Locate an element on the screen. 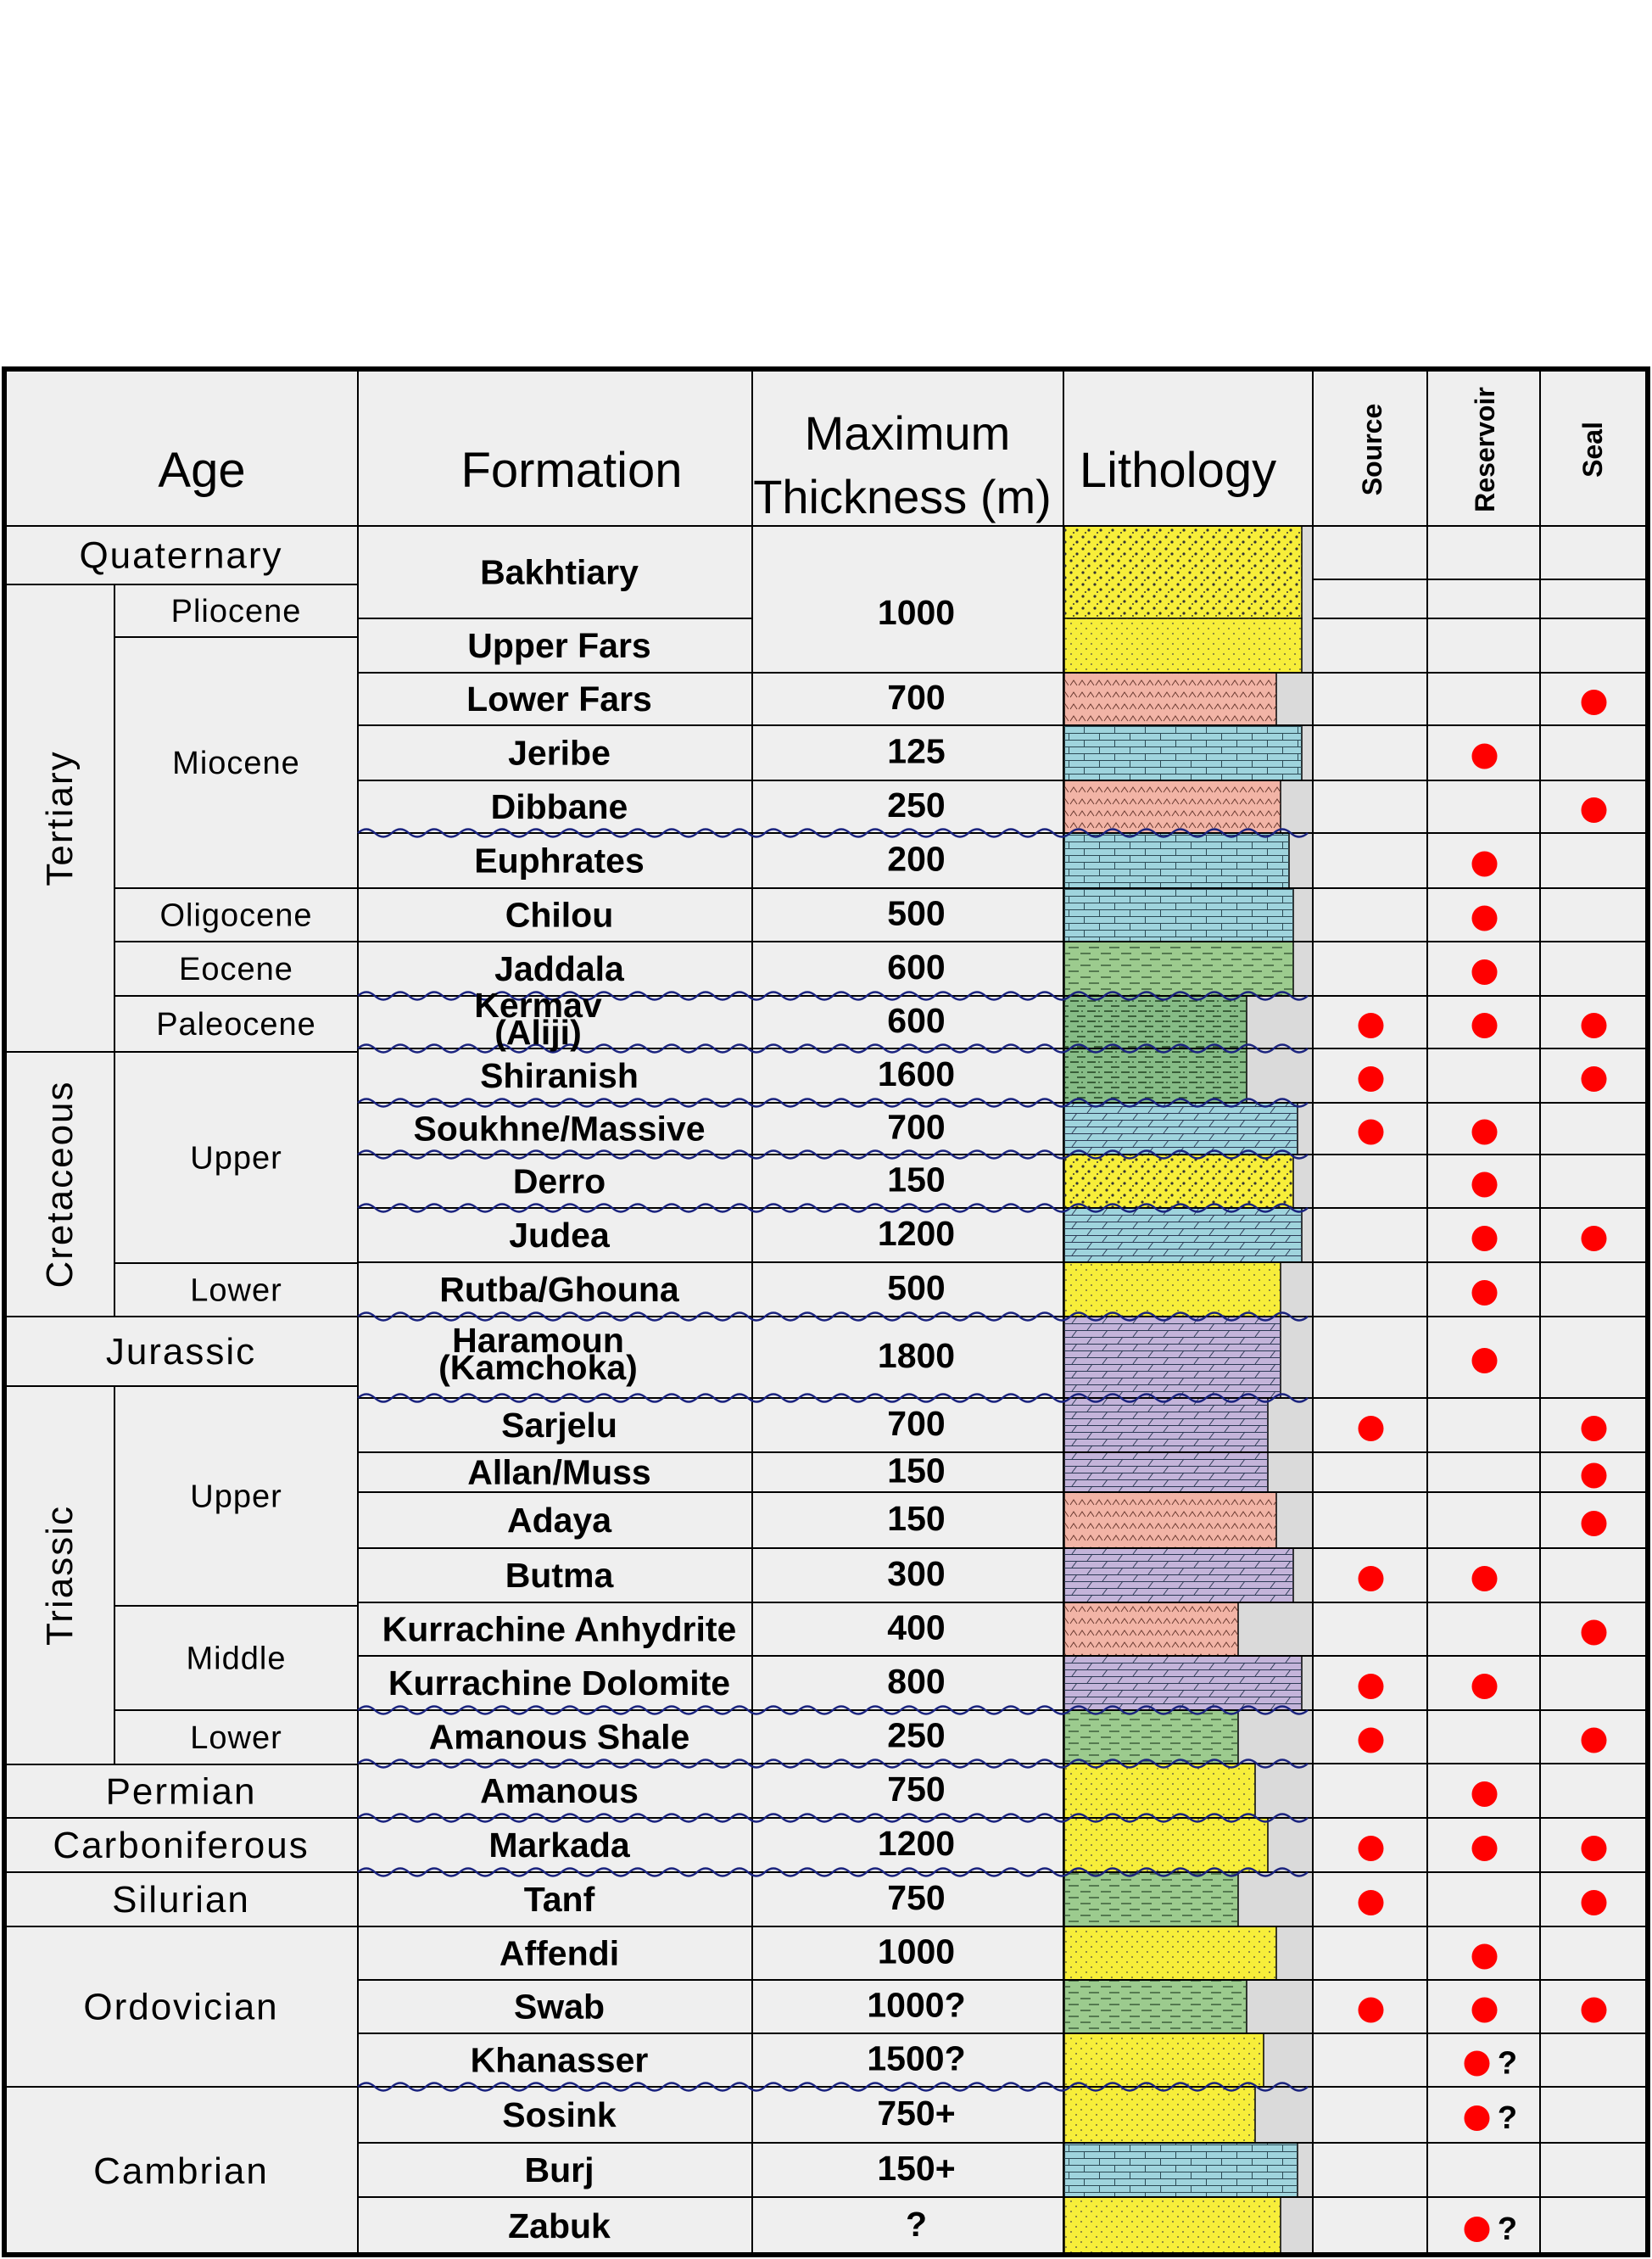 The image size is (1652, 2259). formation-thickness: 1000? is located at coordinates (916, 2005).